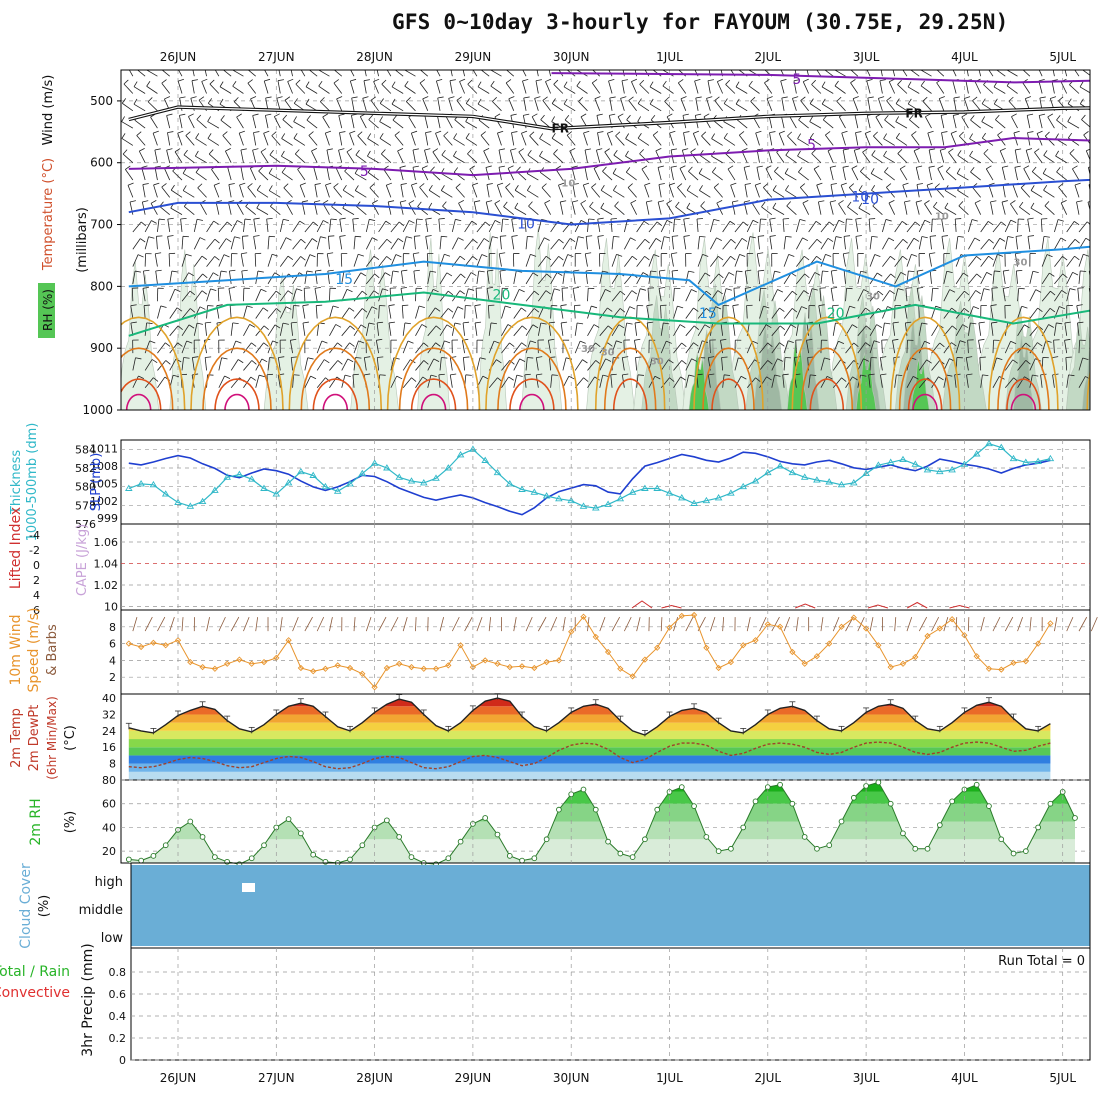  Describe the element at coordinates (589, 735) in the screenshot. I see `temp-band` at that location.